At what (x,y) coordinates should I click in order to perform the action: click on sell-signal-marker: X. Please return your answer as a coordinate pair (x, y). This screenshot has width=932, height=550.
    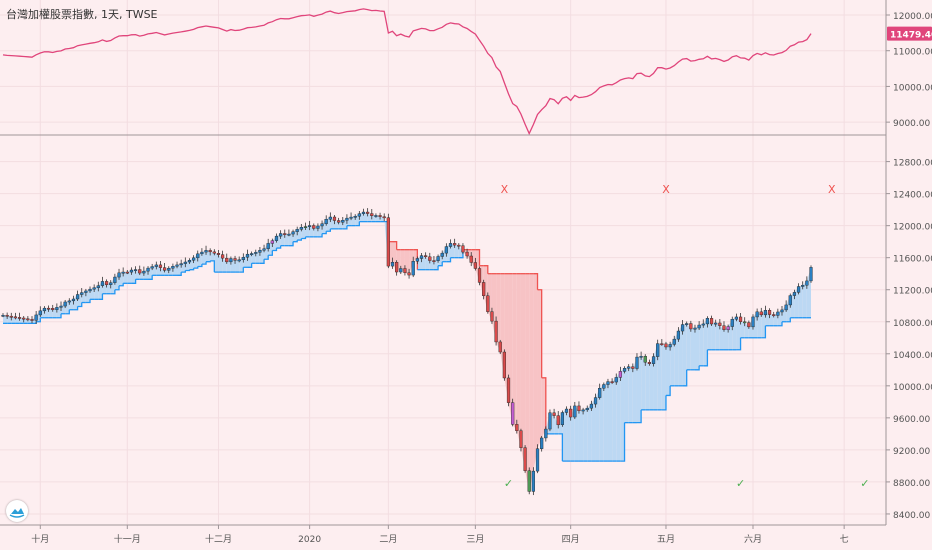
    Looking at the image, I should click on (832, 189).